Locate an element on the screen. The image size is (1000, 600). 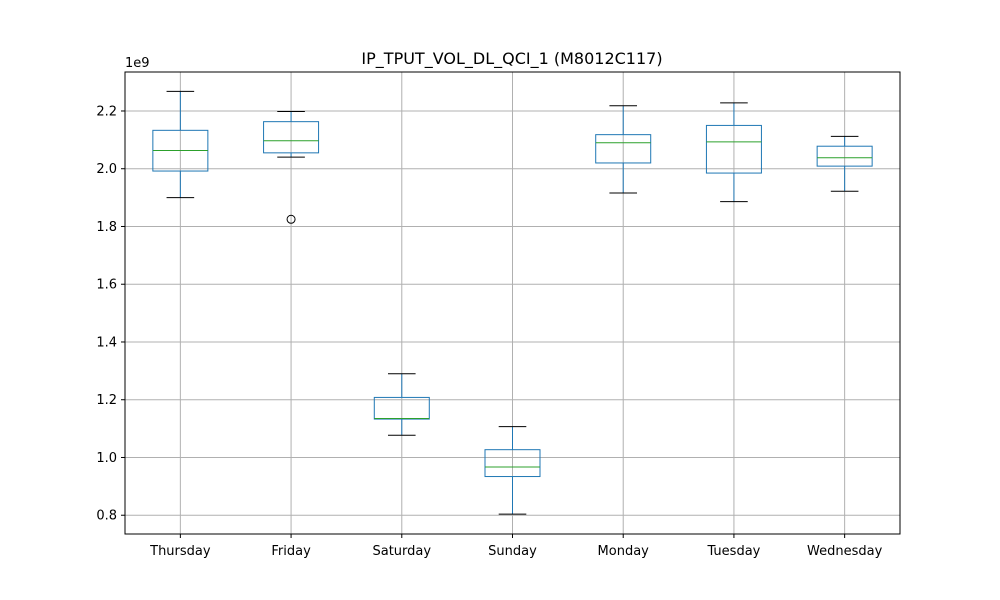
box-sunday is located at coordinates (512, 470).